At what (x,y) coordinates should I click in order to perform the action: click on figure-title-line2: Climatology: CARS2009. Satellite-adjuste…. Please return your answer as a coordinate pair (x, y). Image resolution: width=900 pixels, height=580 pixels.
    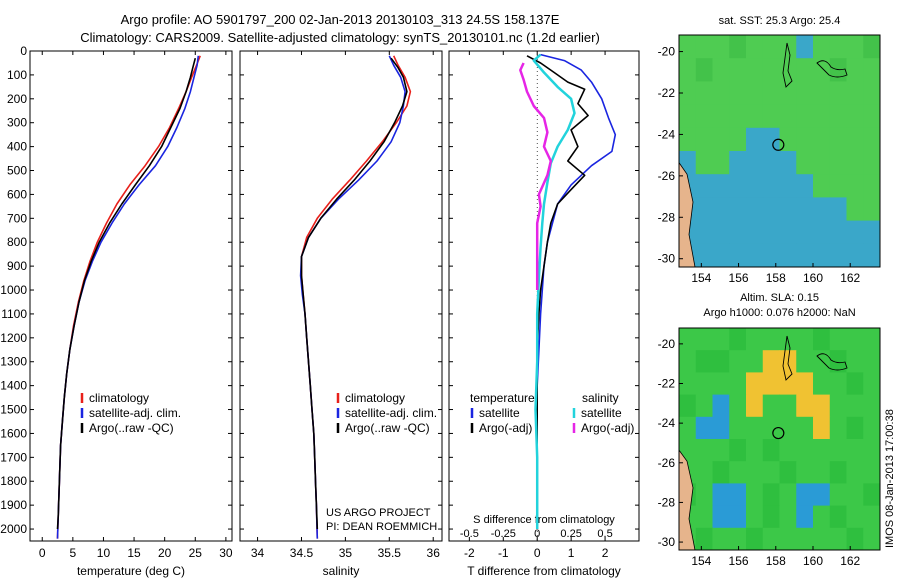
    Looking at the image, I should click on (340, 37).